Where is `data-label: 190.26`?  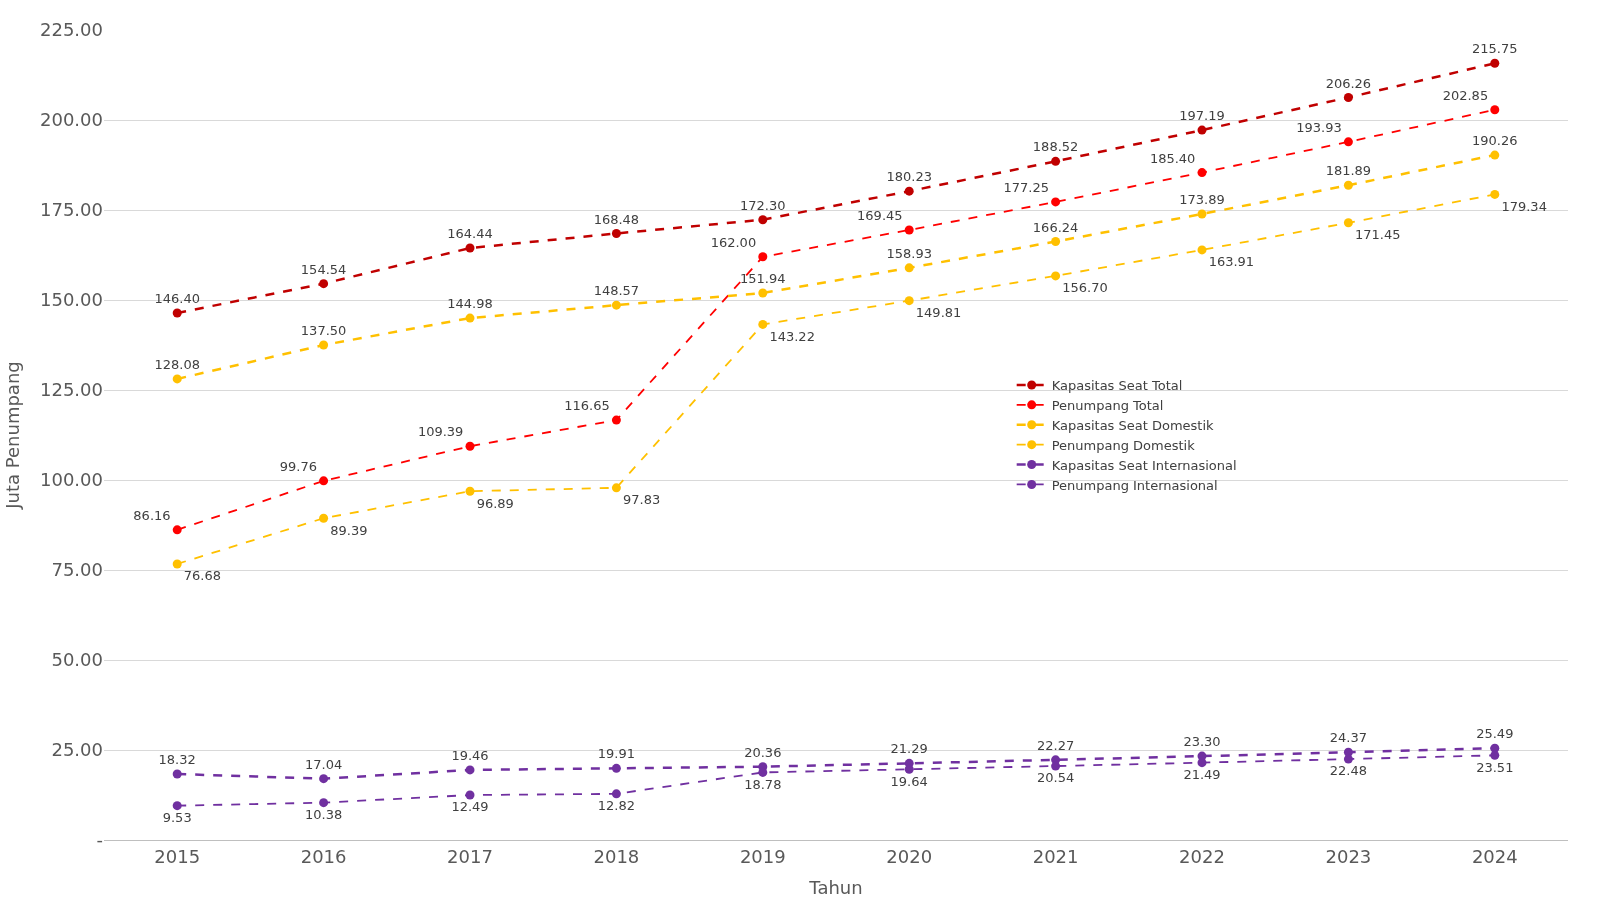
data-label: 190.26 is located at coordinates (1495, 141).